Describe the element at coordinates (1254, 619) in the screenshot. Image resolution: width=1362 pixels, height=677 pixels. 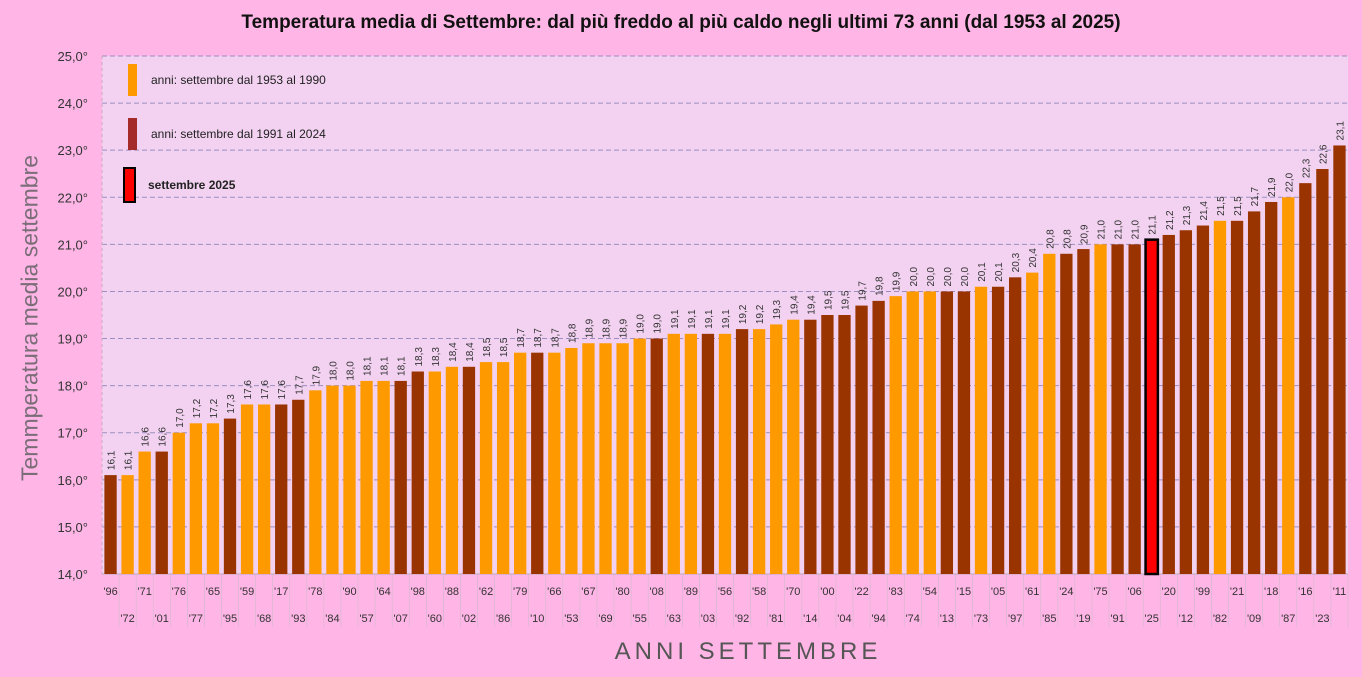
I see `x-tick-label: '09` at that location.